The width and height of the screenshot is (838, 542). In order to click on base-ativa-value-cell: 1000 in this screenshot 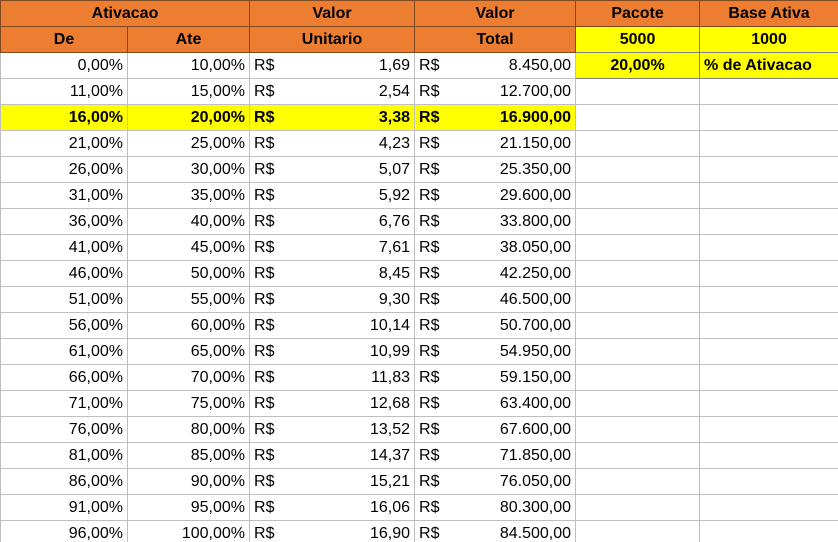, I will do `click(768, 39)`.